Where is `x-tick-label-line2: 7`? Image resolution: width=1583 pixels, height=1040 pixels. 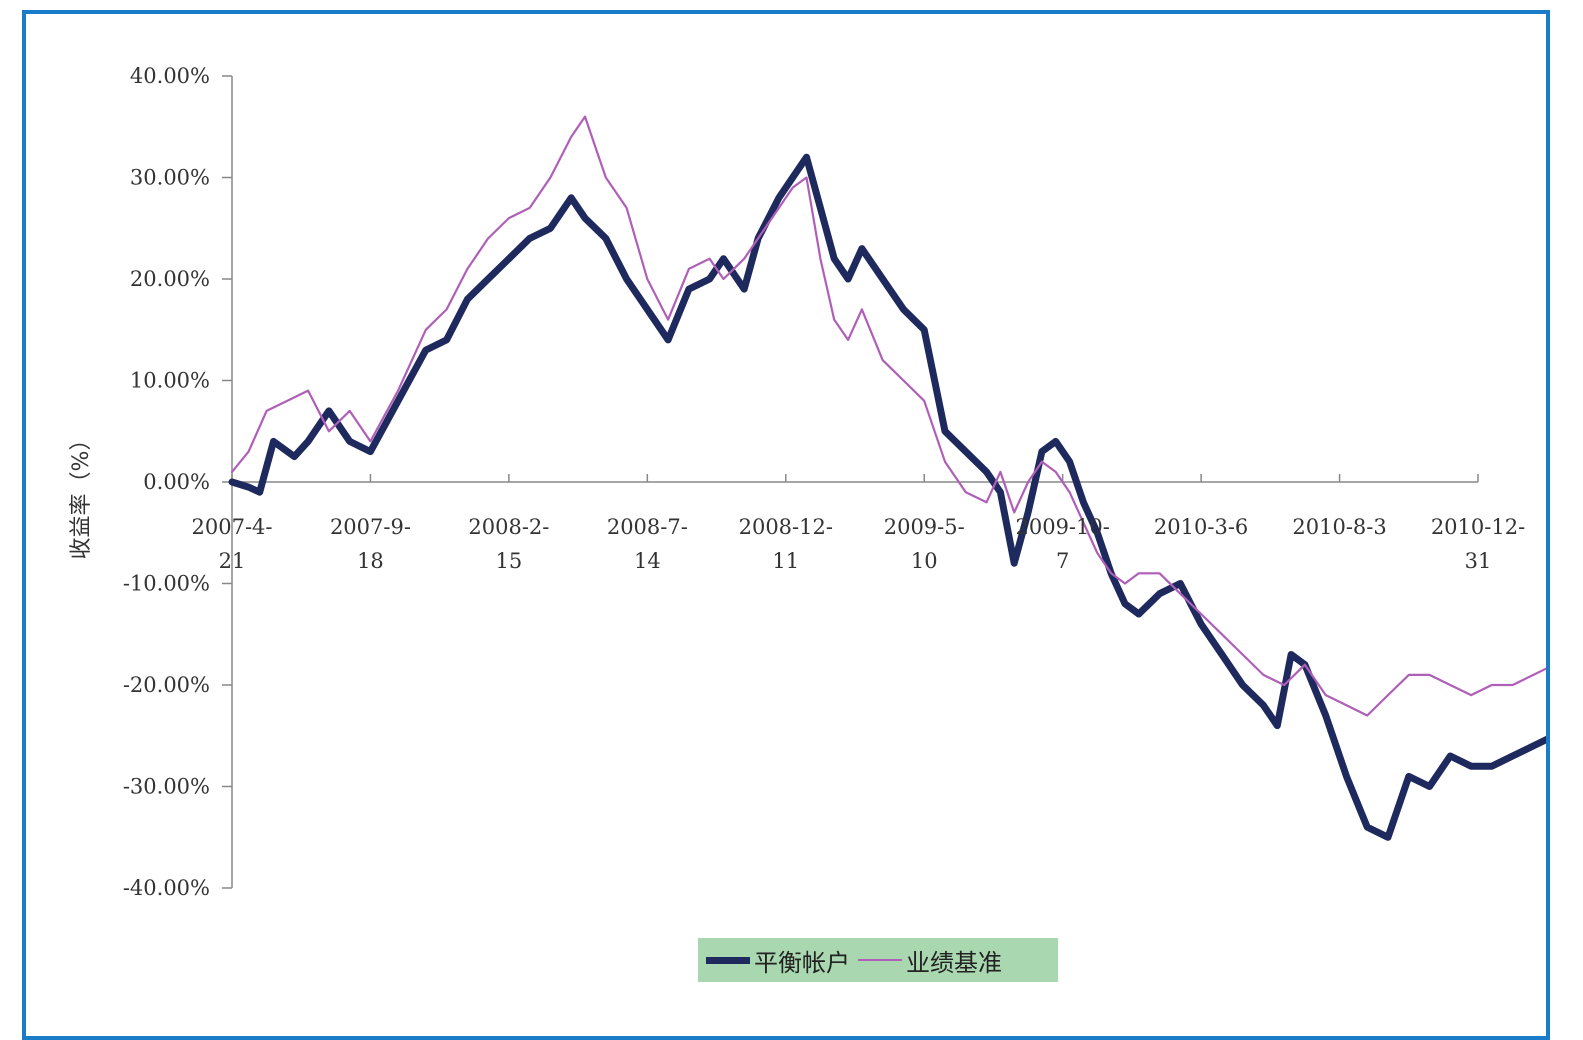
x-tick-label-line2: 7 is located at coordinates (1062, 561).